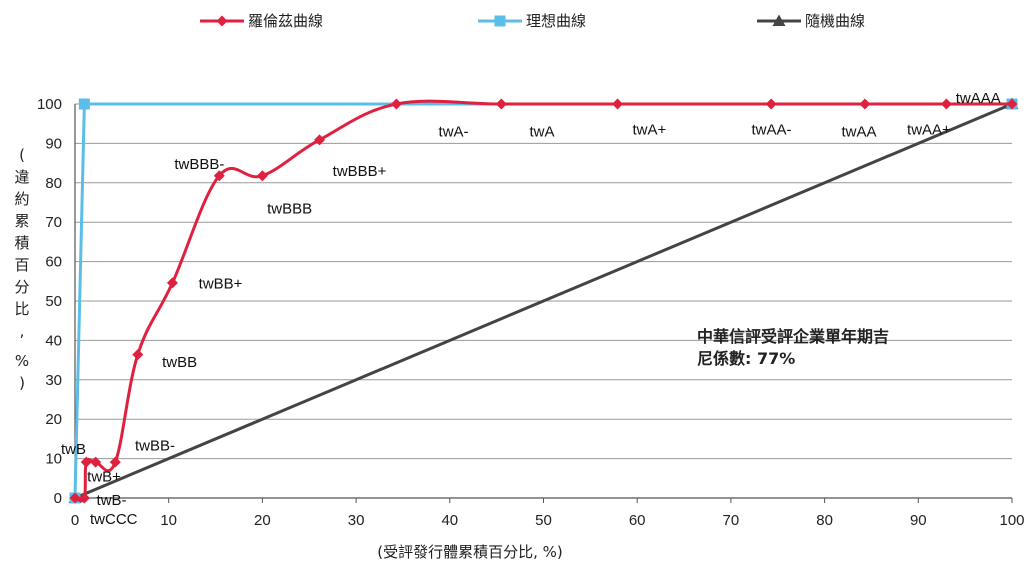 The width and height of the screenshot is (1028, 563). What do you see at coordinates (21, 177) in the screenshot?
I see `y-axis-title-char: 違` at bounding box center [21, 177].